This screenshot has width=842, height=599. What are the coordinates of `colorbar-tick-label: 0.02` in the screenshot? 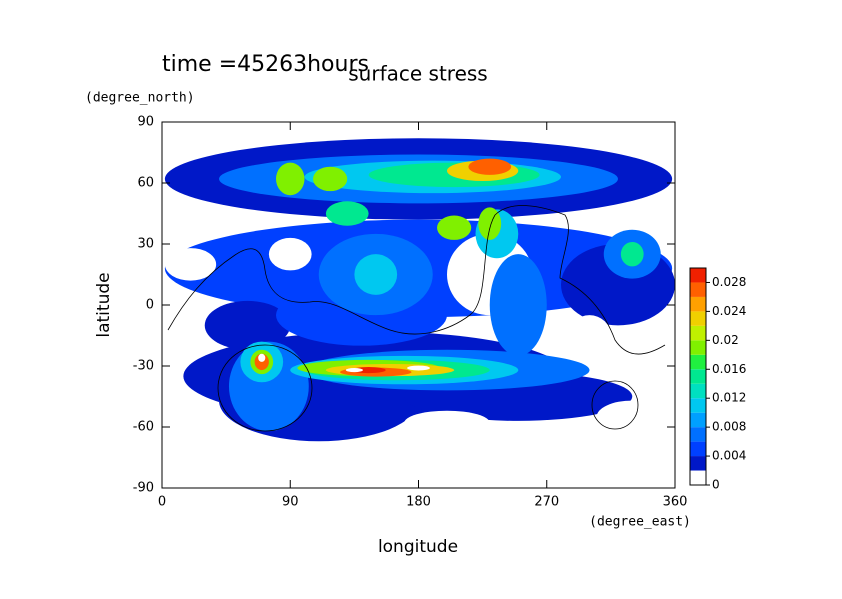 It's located at (725, 340).